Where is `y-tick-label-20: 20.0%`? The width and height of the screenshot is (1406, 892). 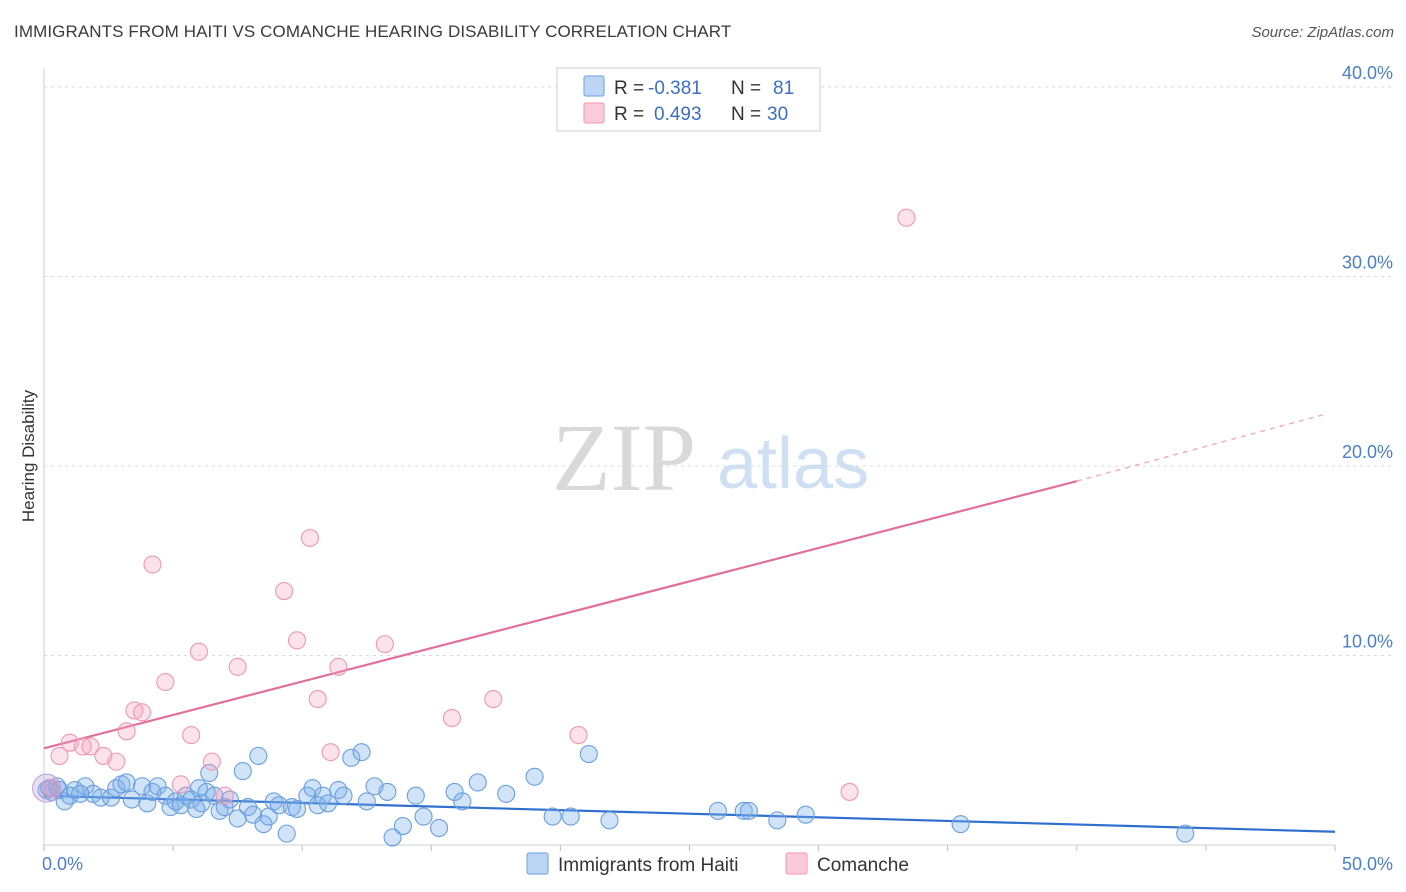
y-tick-label-20: 20.0% is located at coordinates (1367, 452).